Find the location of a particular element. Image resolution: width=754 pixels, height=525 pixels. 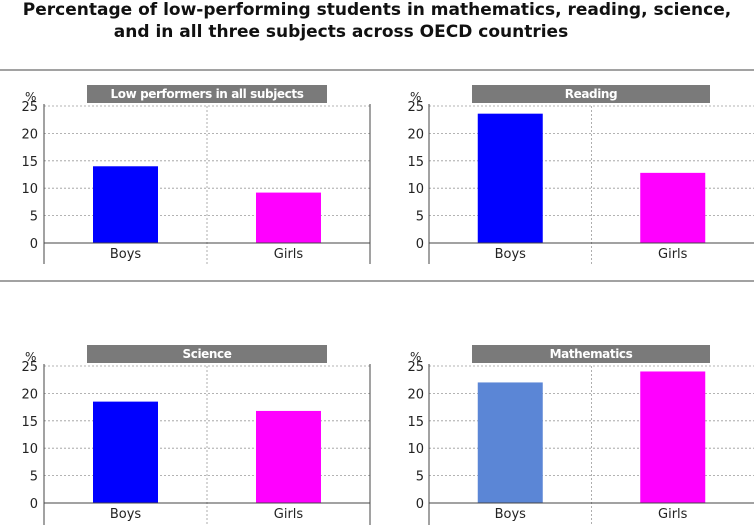

bar-reading-girls is located at coordinates (673, 207).